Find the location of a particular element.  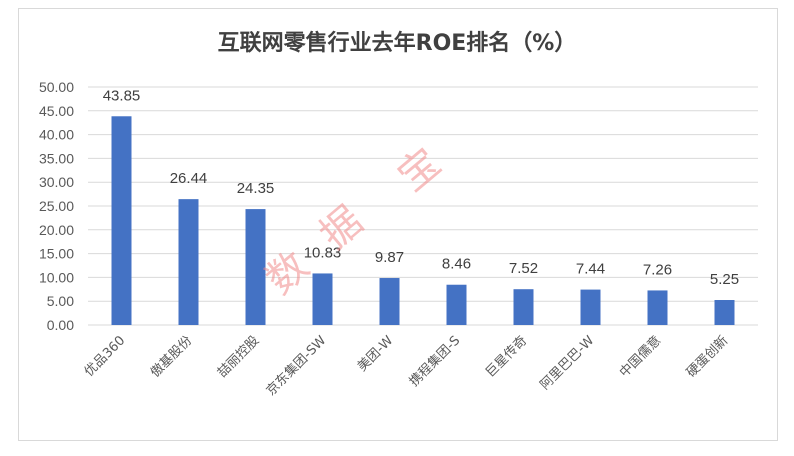

y-tick-label: 30.00 is located at coordinates (56, 182).